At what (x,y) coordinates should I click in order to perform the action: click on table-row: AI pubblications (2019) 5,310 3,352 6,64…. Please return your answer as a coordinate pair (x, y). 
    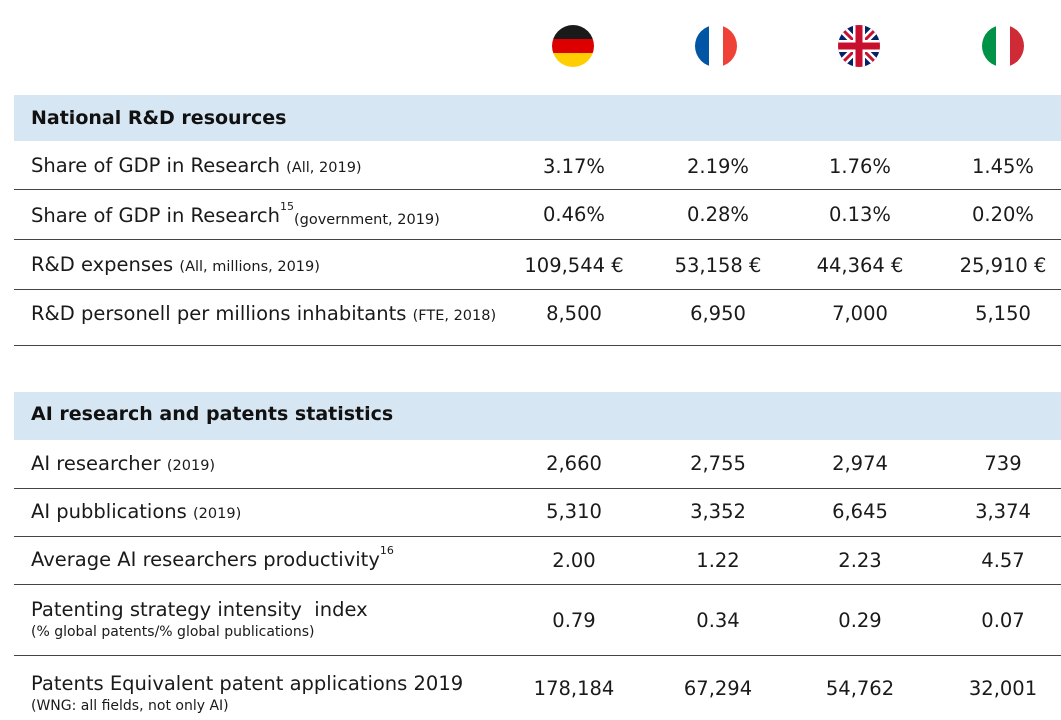
    Looking at the image, I should click on (537, 513).